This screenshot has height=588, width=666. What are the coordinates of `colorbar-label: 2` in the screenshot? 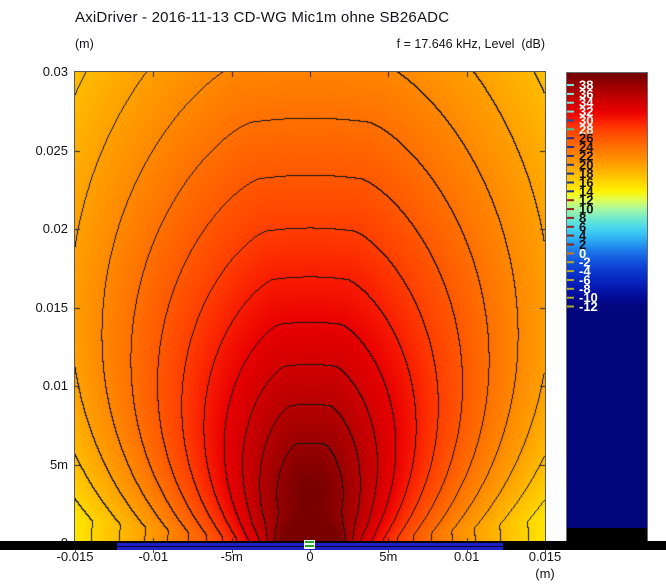 It's located at (582, 244).